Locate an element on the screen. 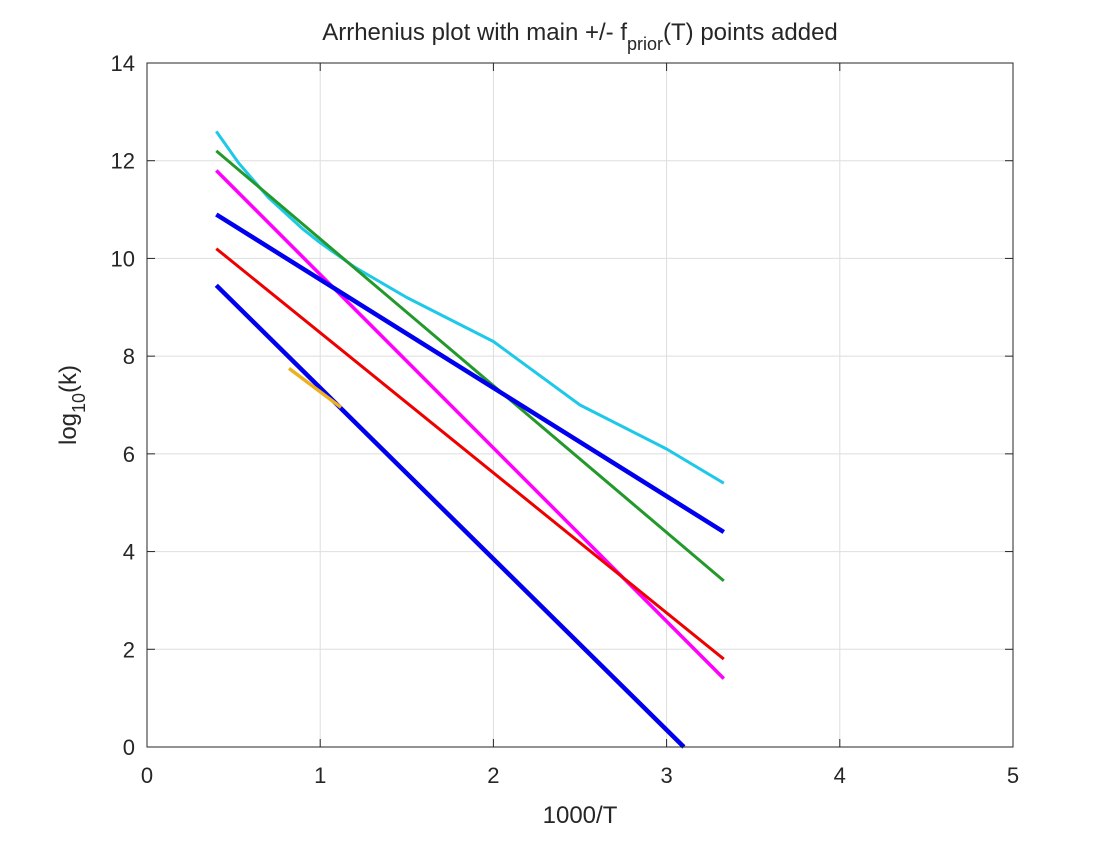 Image resolution: width=1120 pixels, height=845 pixels. x-tick-label: 3 is located at coordinates (666, 775).